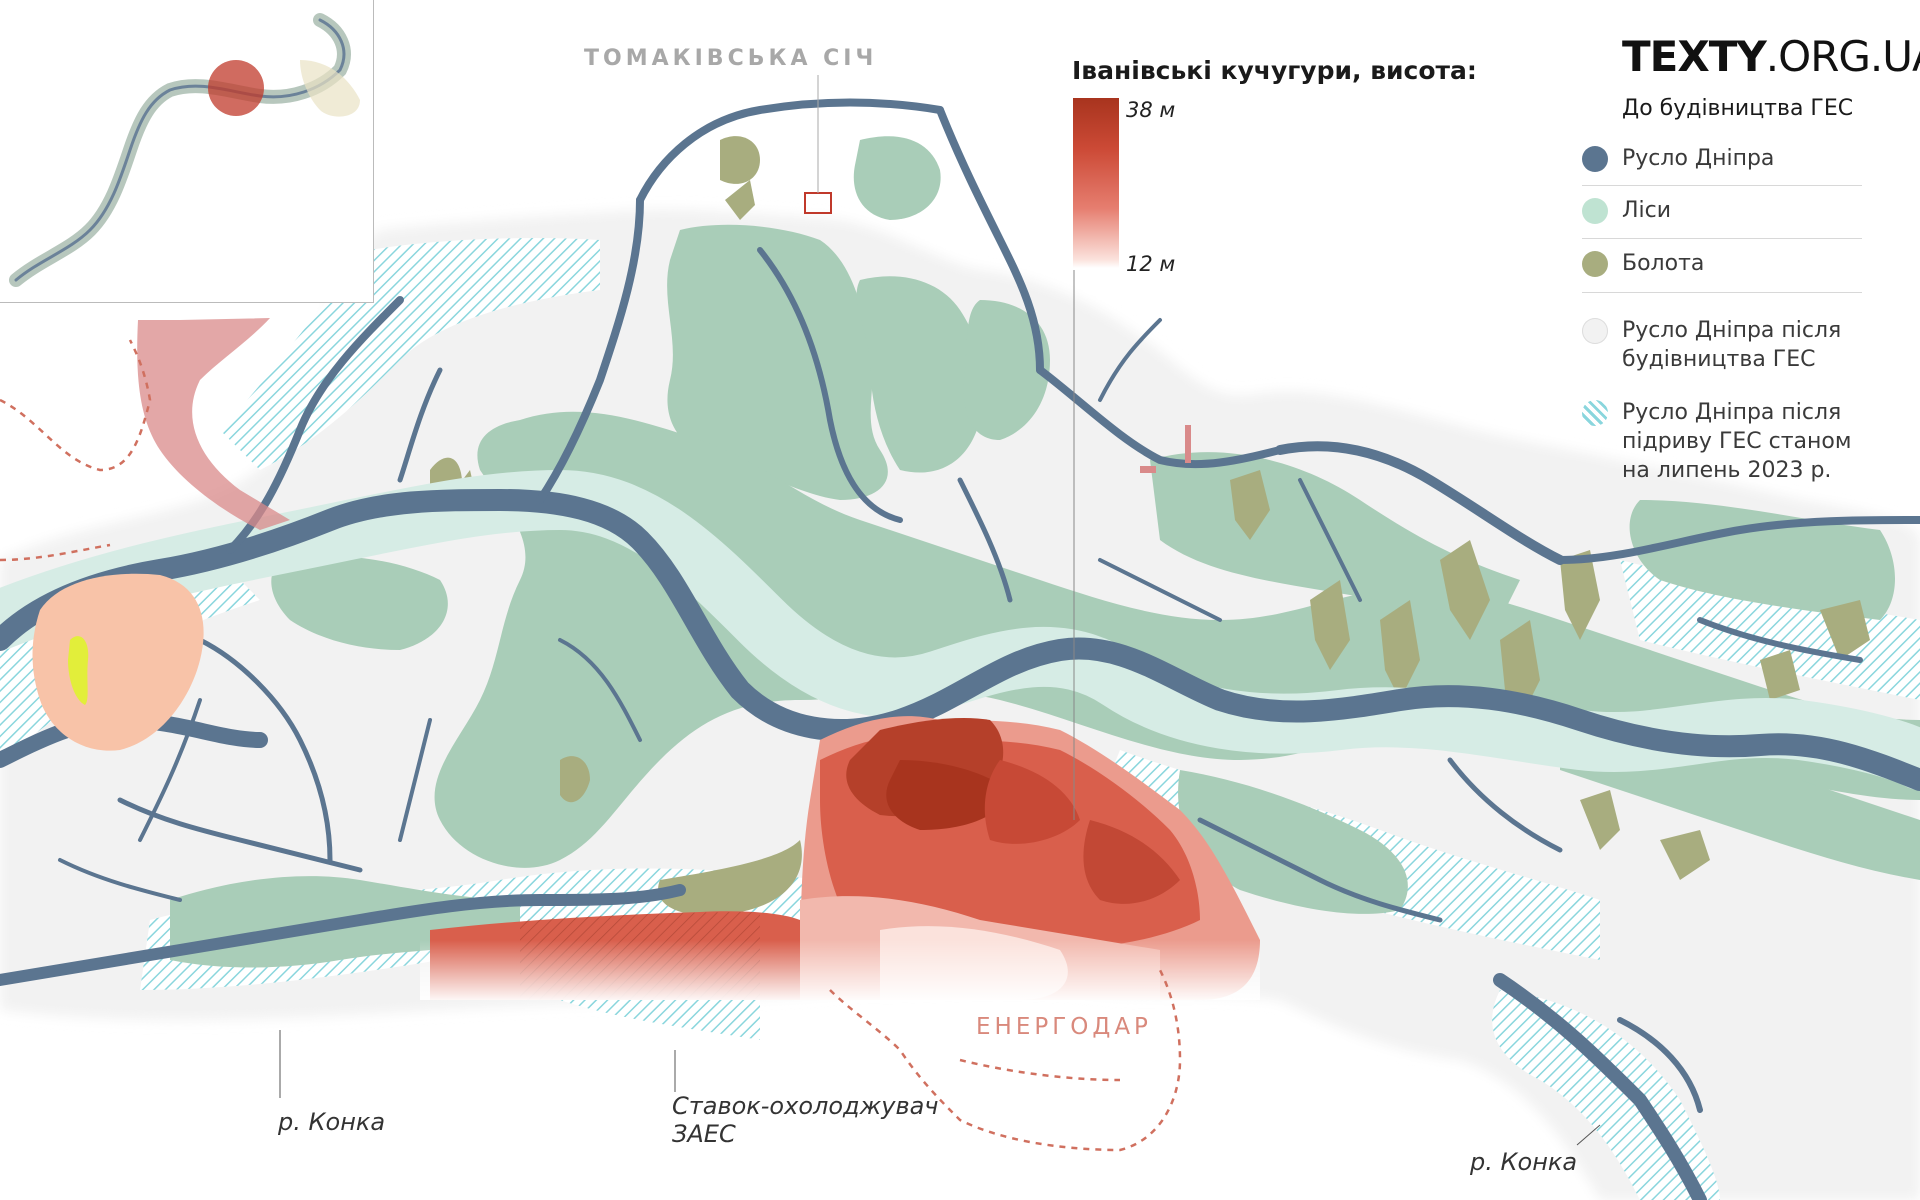 This screenshot has height=1200, width=1920. What do you see at coordinates (332, 1122) in the screenshot?
I see `konka-river-west-label: р. Конка` at bounding box center [332, 1122].